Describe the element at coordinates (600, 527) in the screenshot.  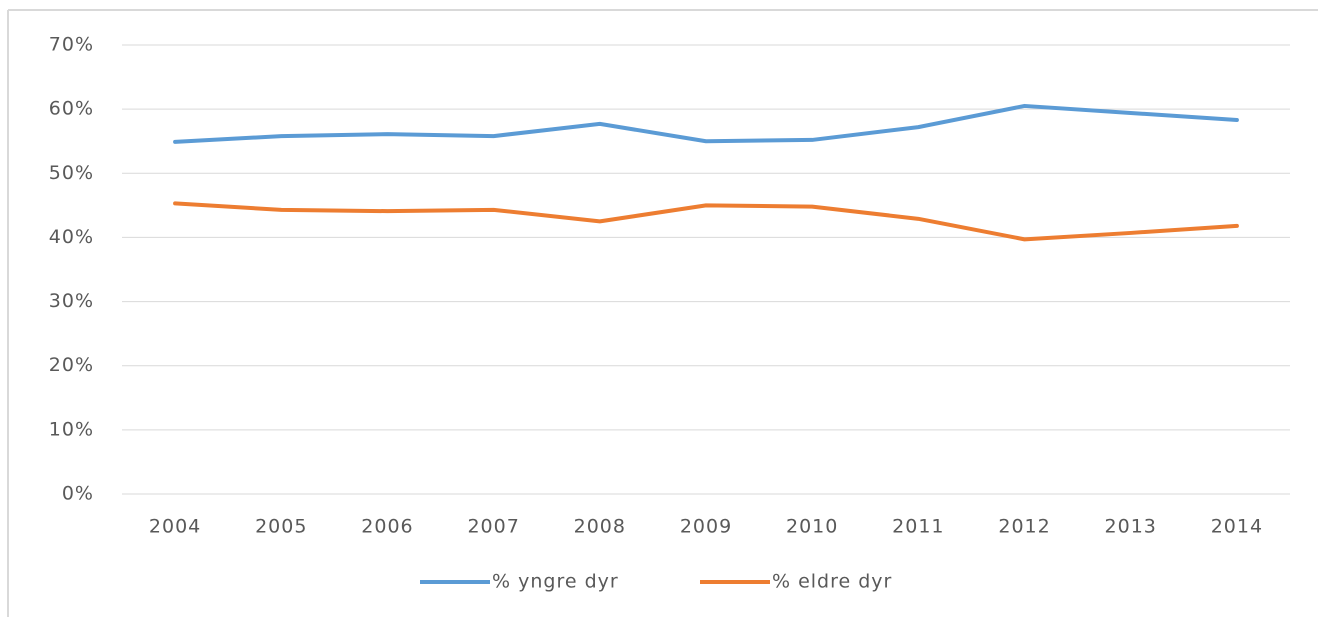
I see `x-tick-label: 2008` at that location.